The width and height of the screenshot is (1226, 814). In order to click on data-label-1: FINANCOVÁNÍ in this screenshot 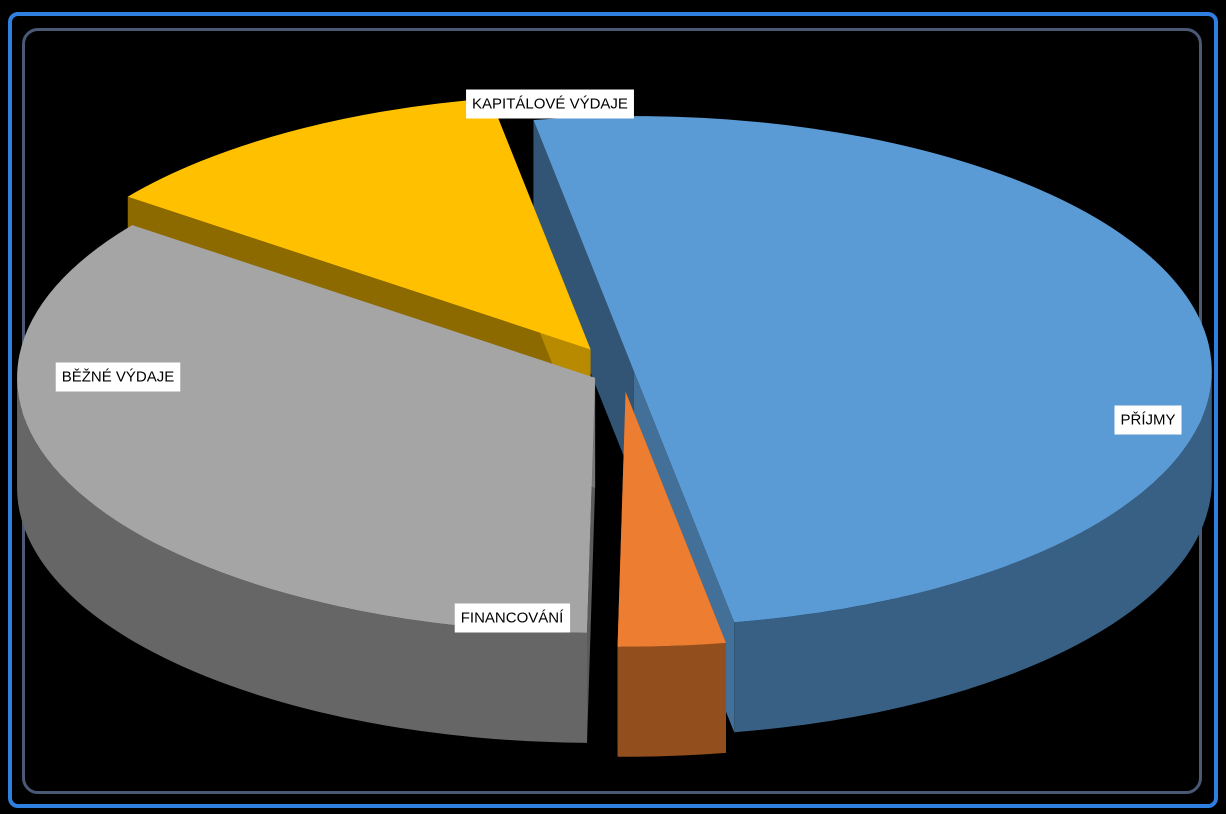, I will do `click(512, 618)`.